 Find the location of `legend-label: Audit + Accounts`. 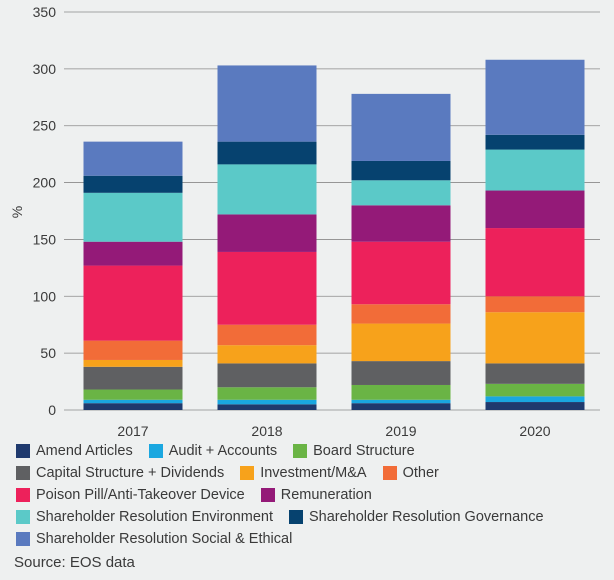

legend-label: Audit + Accounts is located at coordinates (223, 451).